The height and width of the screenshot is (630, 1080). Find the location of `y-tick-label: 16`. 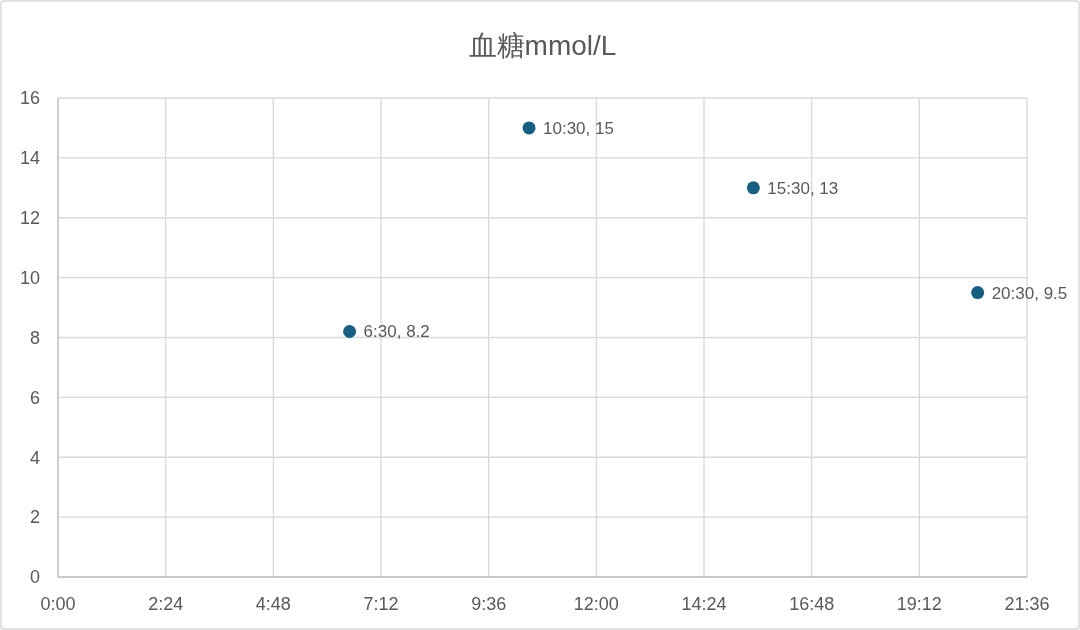

y-tick-label: 16 is located at coordinates (29, 98).